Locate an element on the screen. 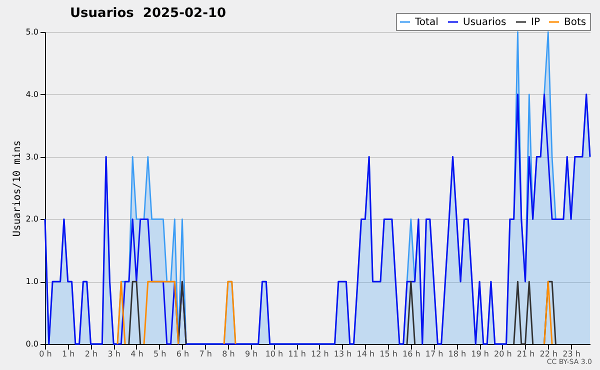  x-tick-label: 6 h is located at coordinates (183, 354).